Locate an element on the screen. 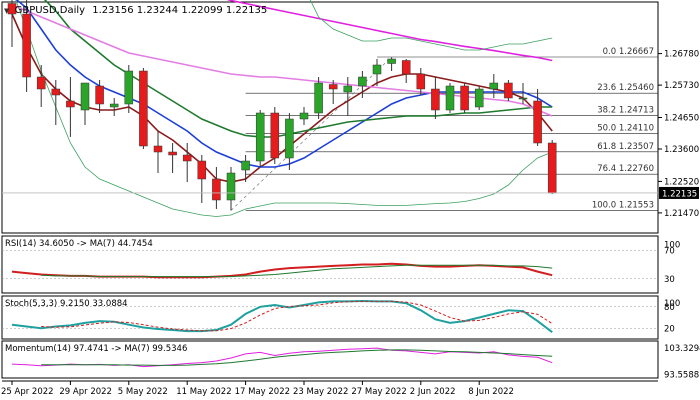  fib-level-label: 23.6 1.25460 is located at coordinates (625, 88).